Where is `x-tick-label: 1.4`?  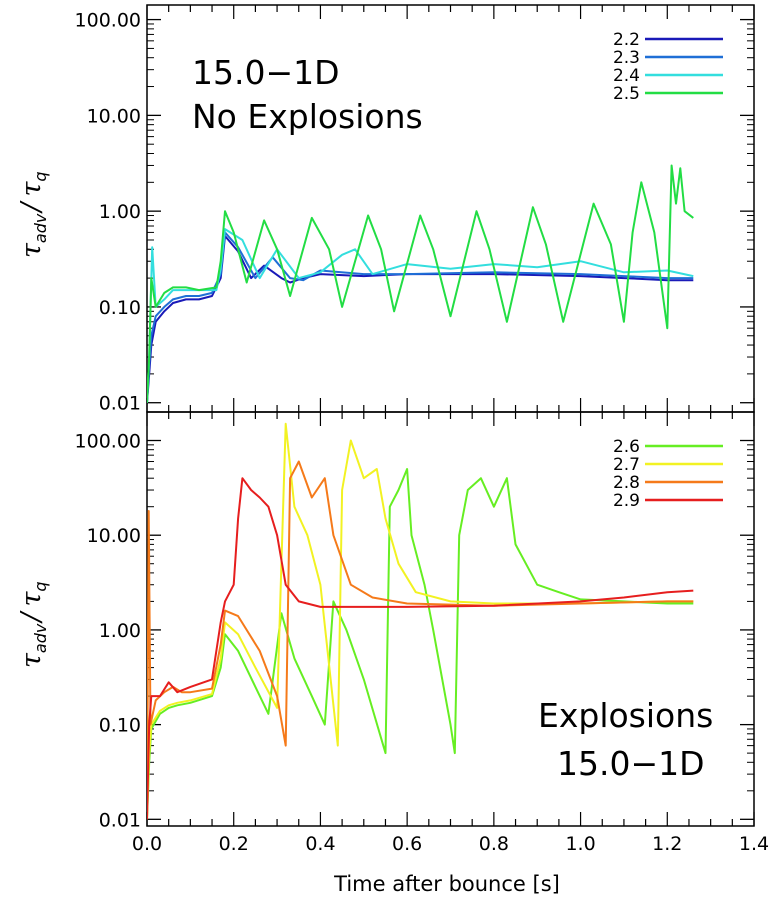 x-tick-label: 1.4 is located at coordinates (754, 844).